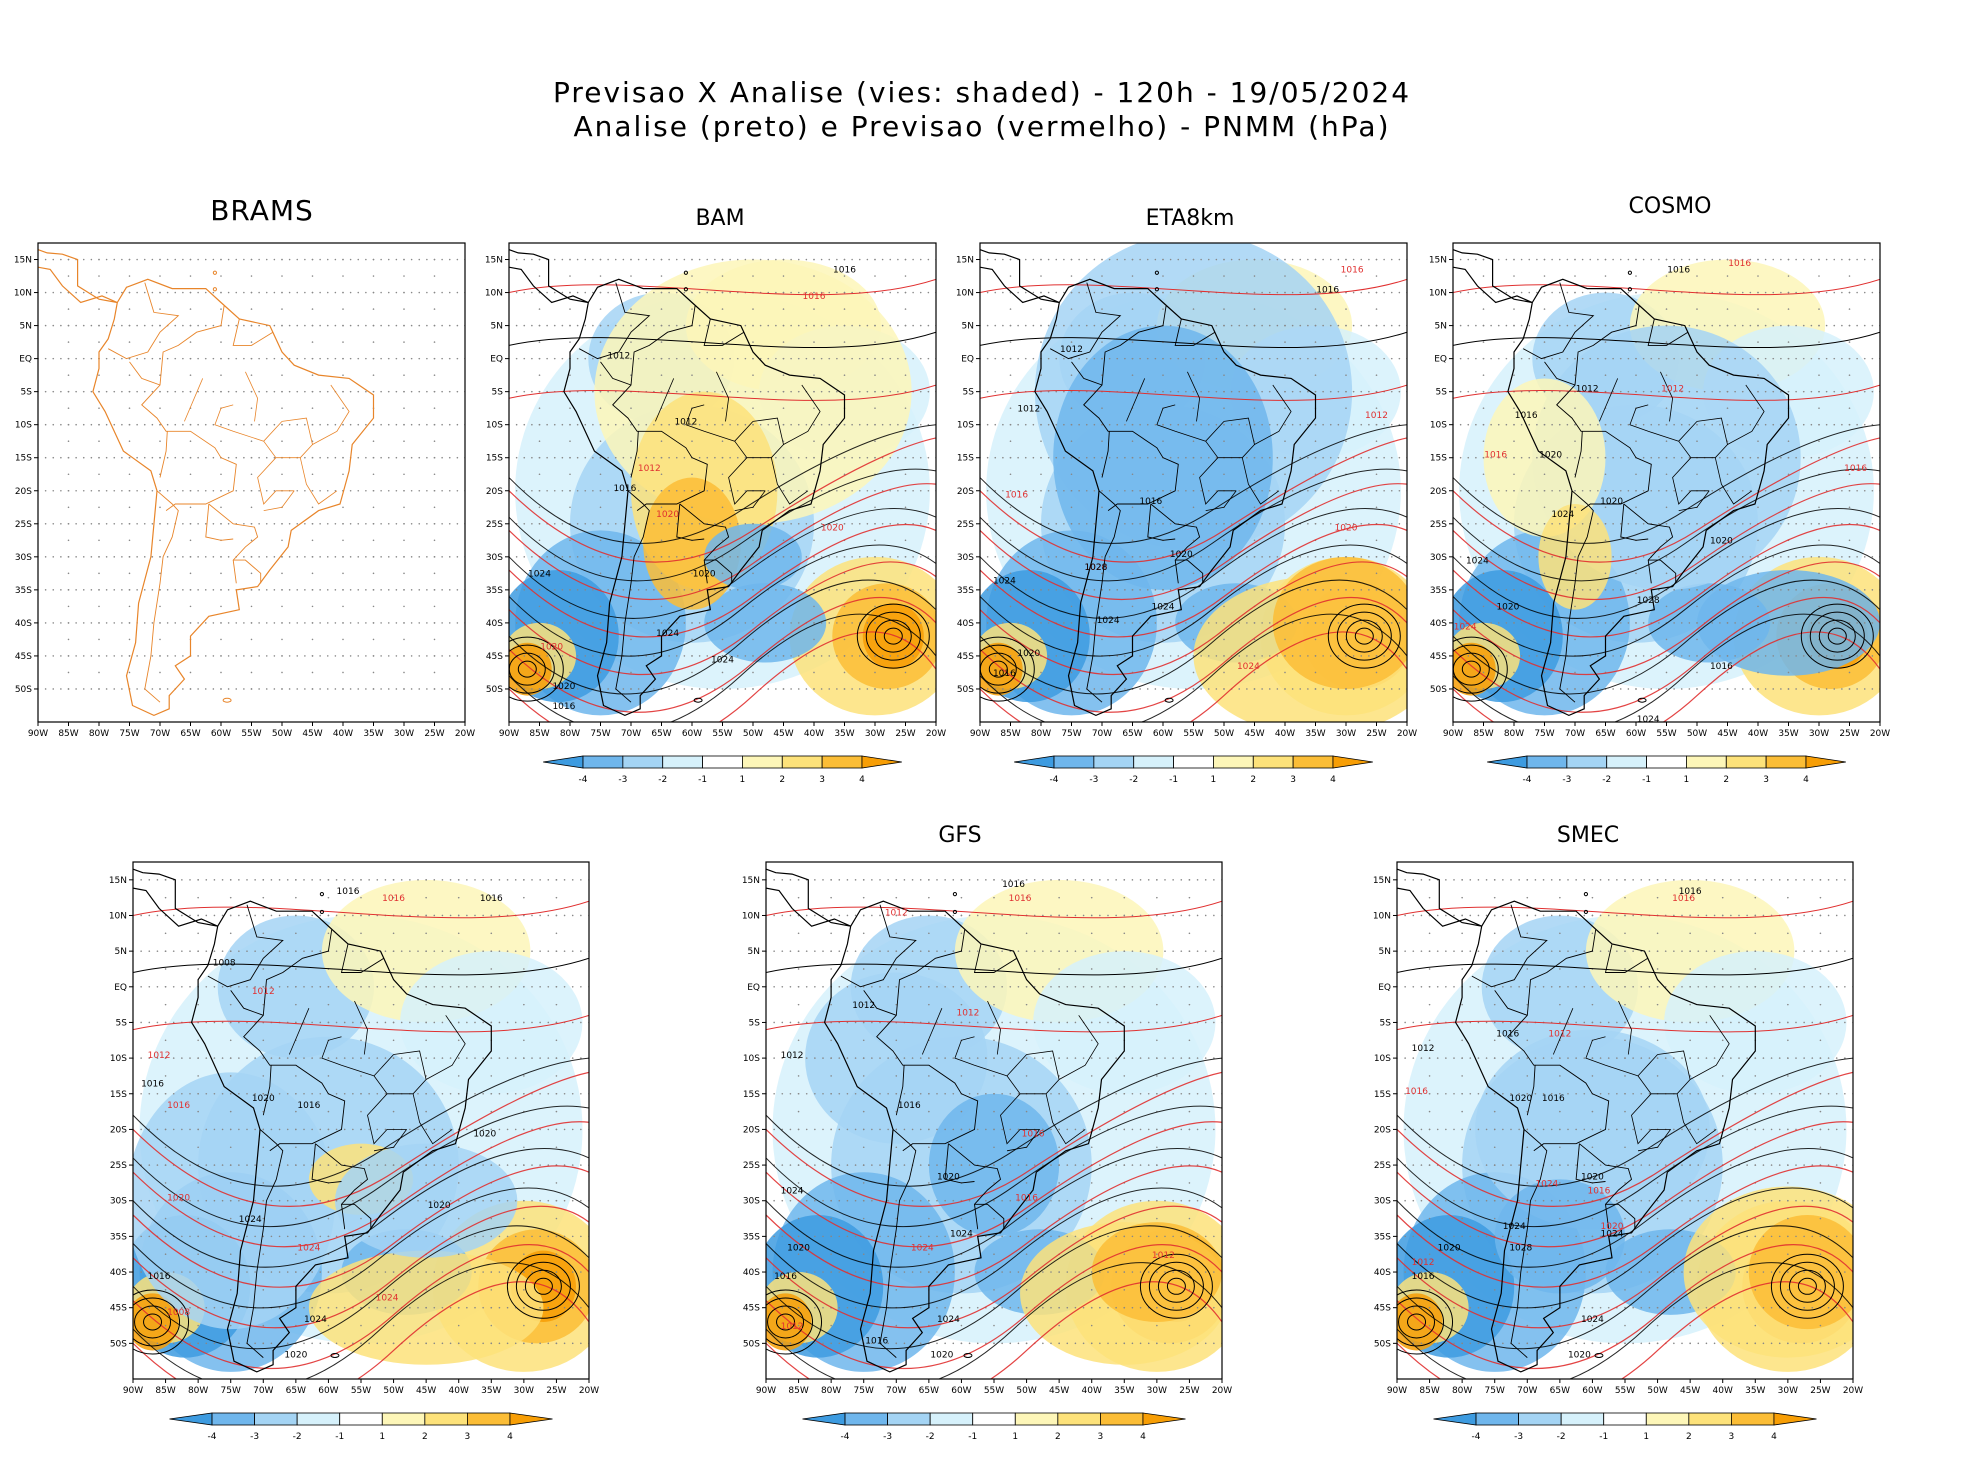  Describe the element at coordinates (887, 1437) in the screenshot. I see `colorbar-label: -3` at that location.